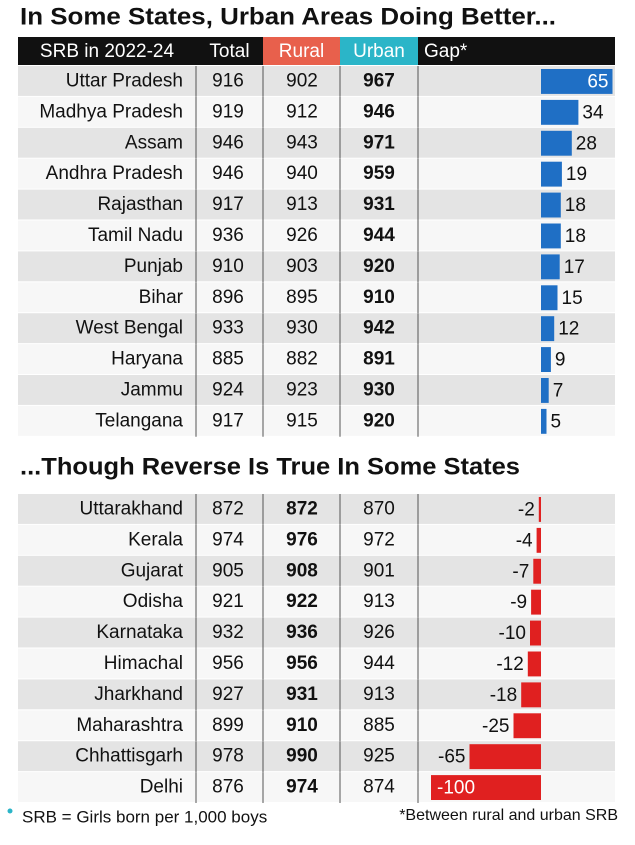  Describe the element at coordinates (114, 173) in the screenshot. I see `state-name: Andhra Pradesh` at that location.